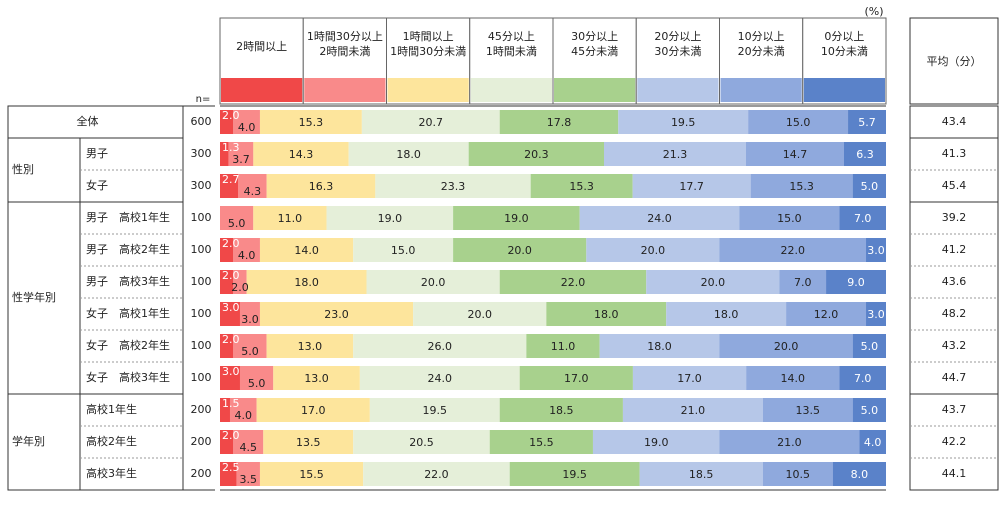 This screenshot has height=506, width=1006. I want to click on data-label: 21.3, so click(675, 154).